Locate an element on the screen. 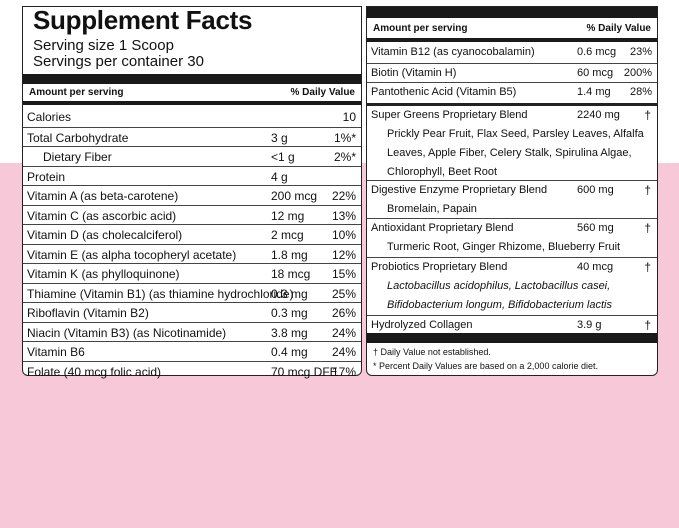 The height and width of the screenshot is (528, 679). nutrient-name: Vitamin B6 is located at coordinates (56, 352).